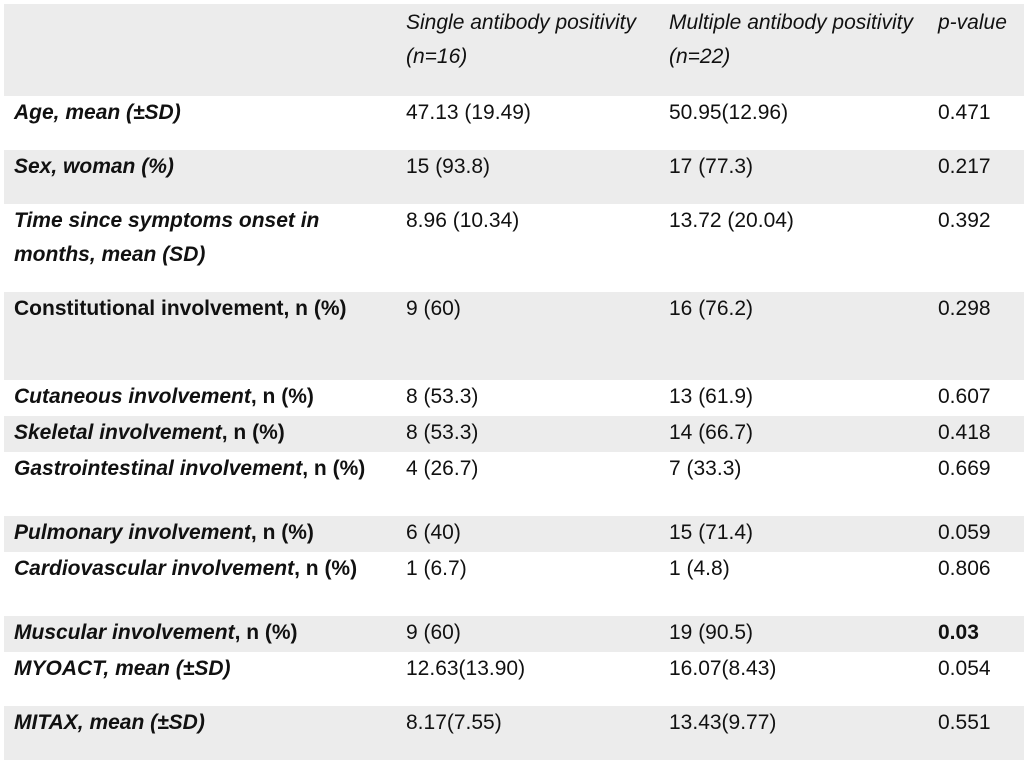 The image size is (1028, 764). I want to click on multiple-value: 1 (4.8), so click(699, 568).